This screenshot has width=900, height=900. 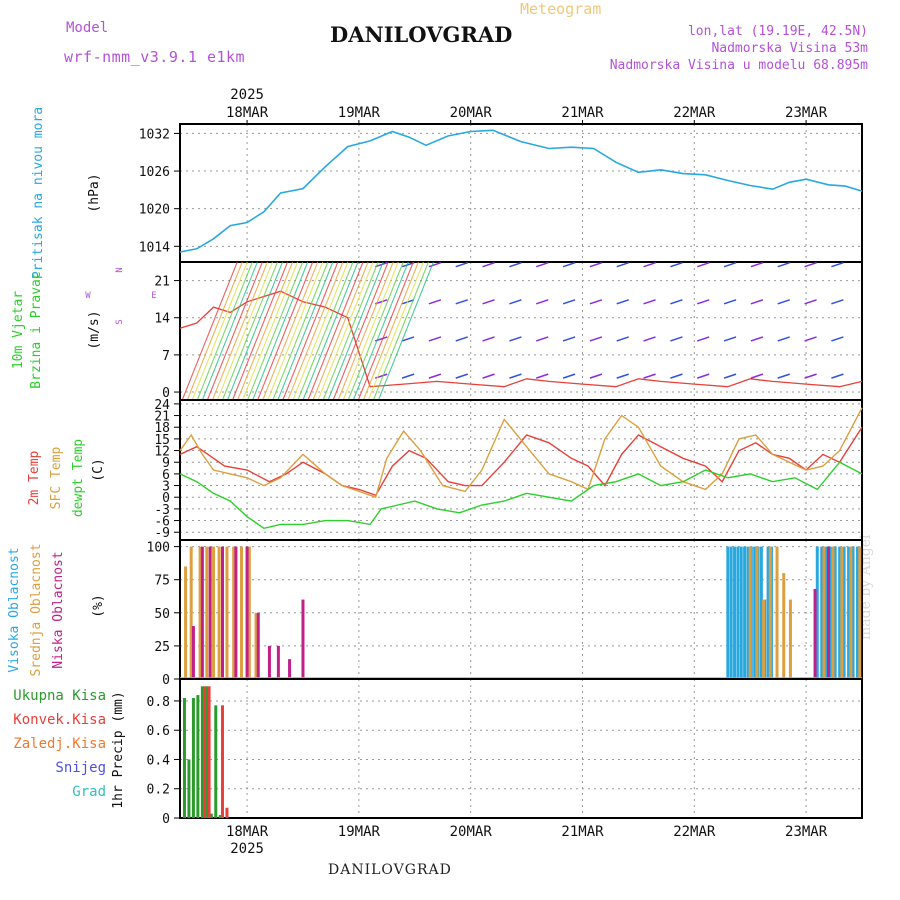 What do you see at coordinates (162, 452) in the screenshot?
I see `temperature-ytick-label: 12` at bounding box center [162, 452].